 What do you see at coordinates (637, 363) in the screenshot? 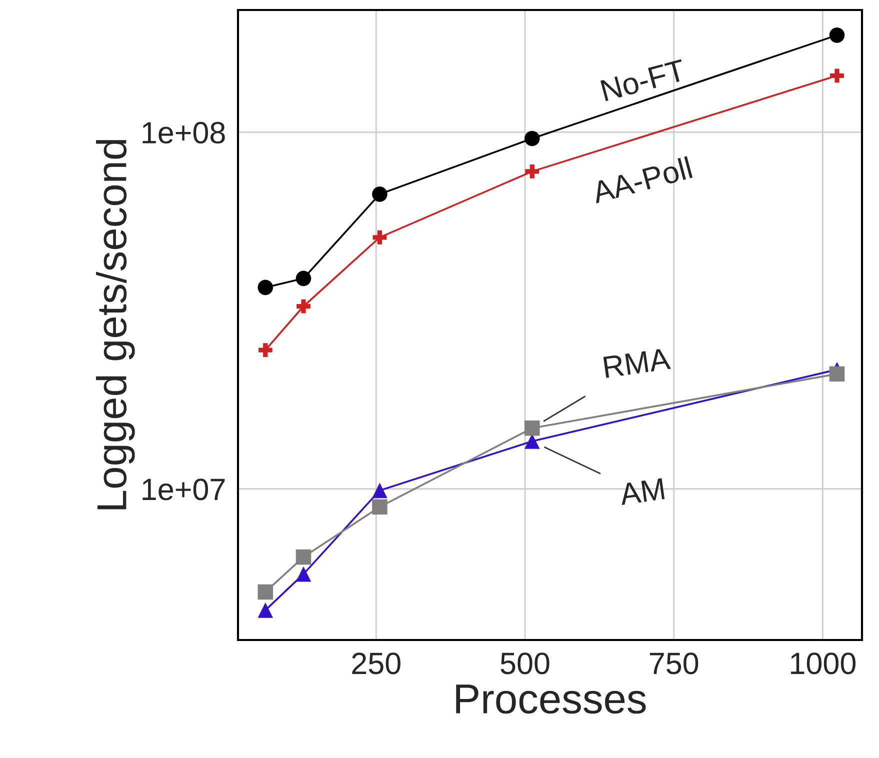
I see `text: RMA` at bounding box center [637, 363].